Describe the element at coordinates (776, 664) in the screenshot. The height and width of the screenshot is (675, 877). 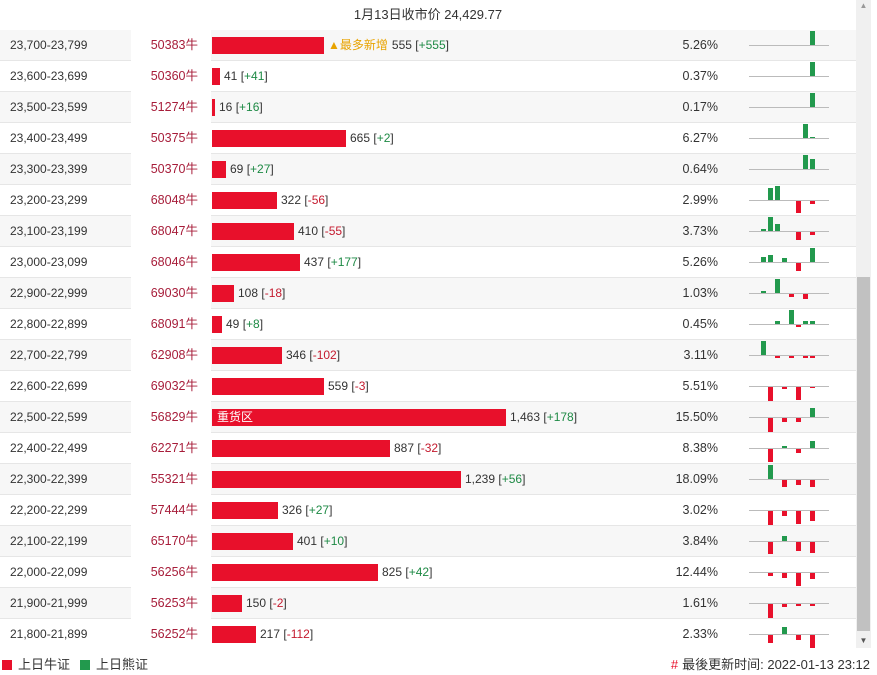
I see `last-updated-text: 最後更新时间: 2022-01-13 23:12` at that location.